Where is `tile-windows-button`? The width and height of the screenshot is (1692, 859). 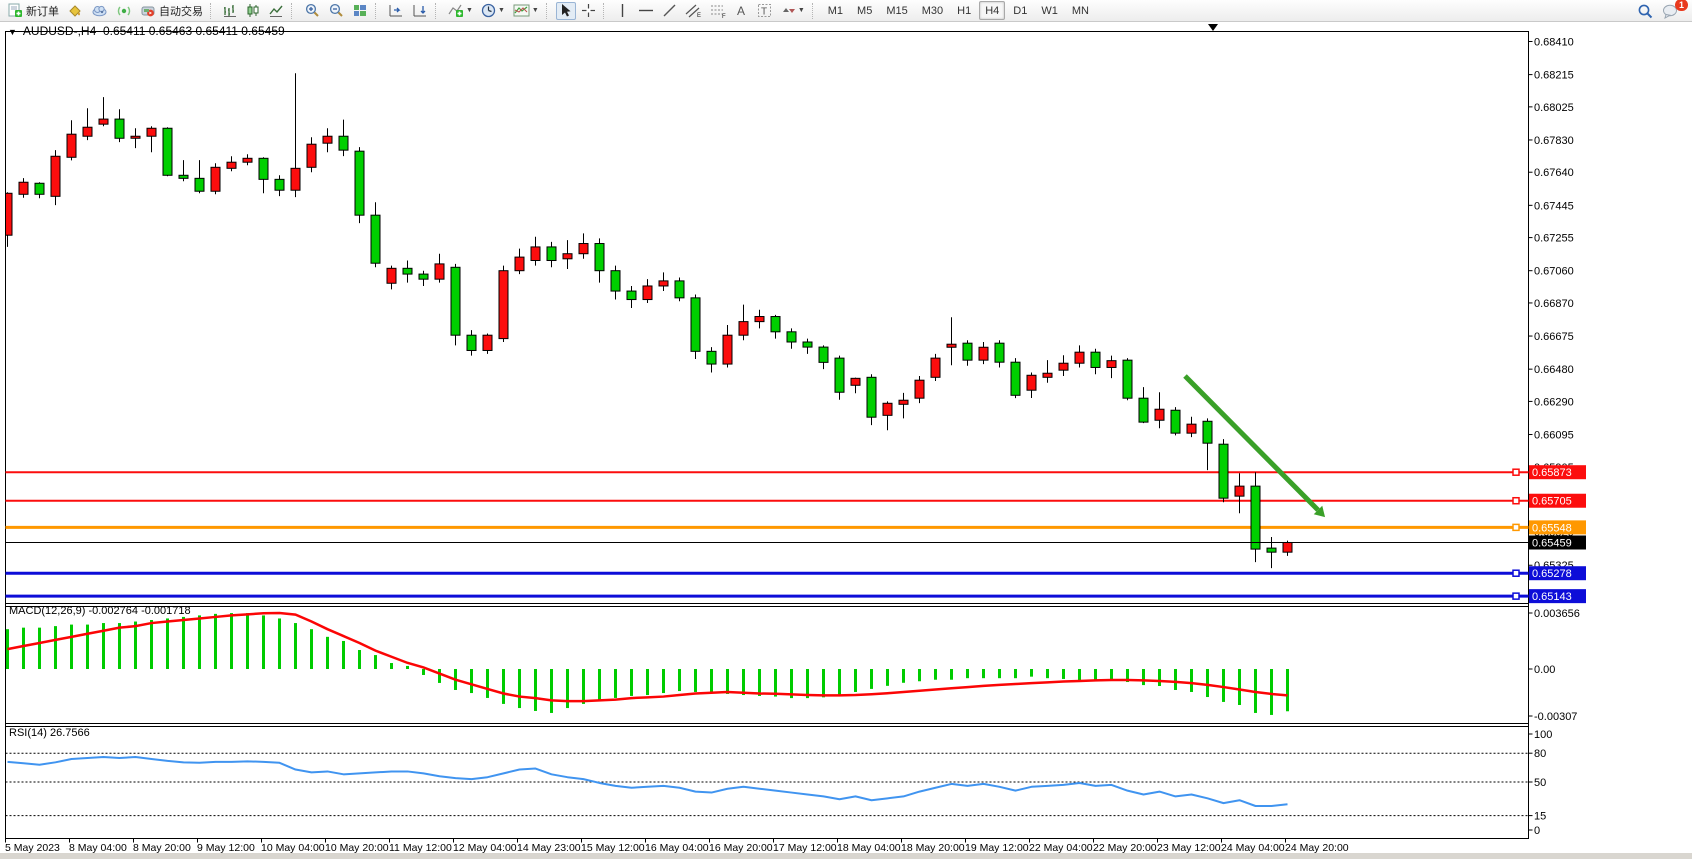
tile-windows-button is located at coordinates (360, 11).